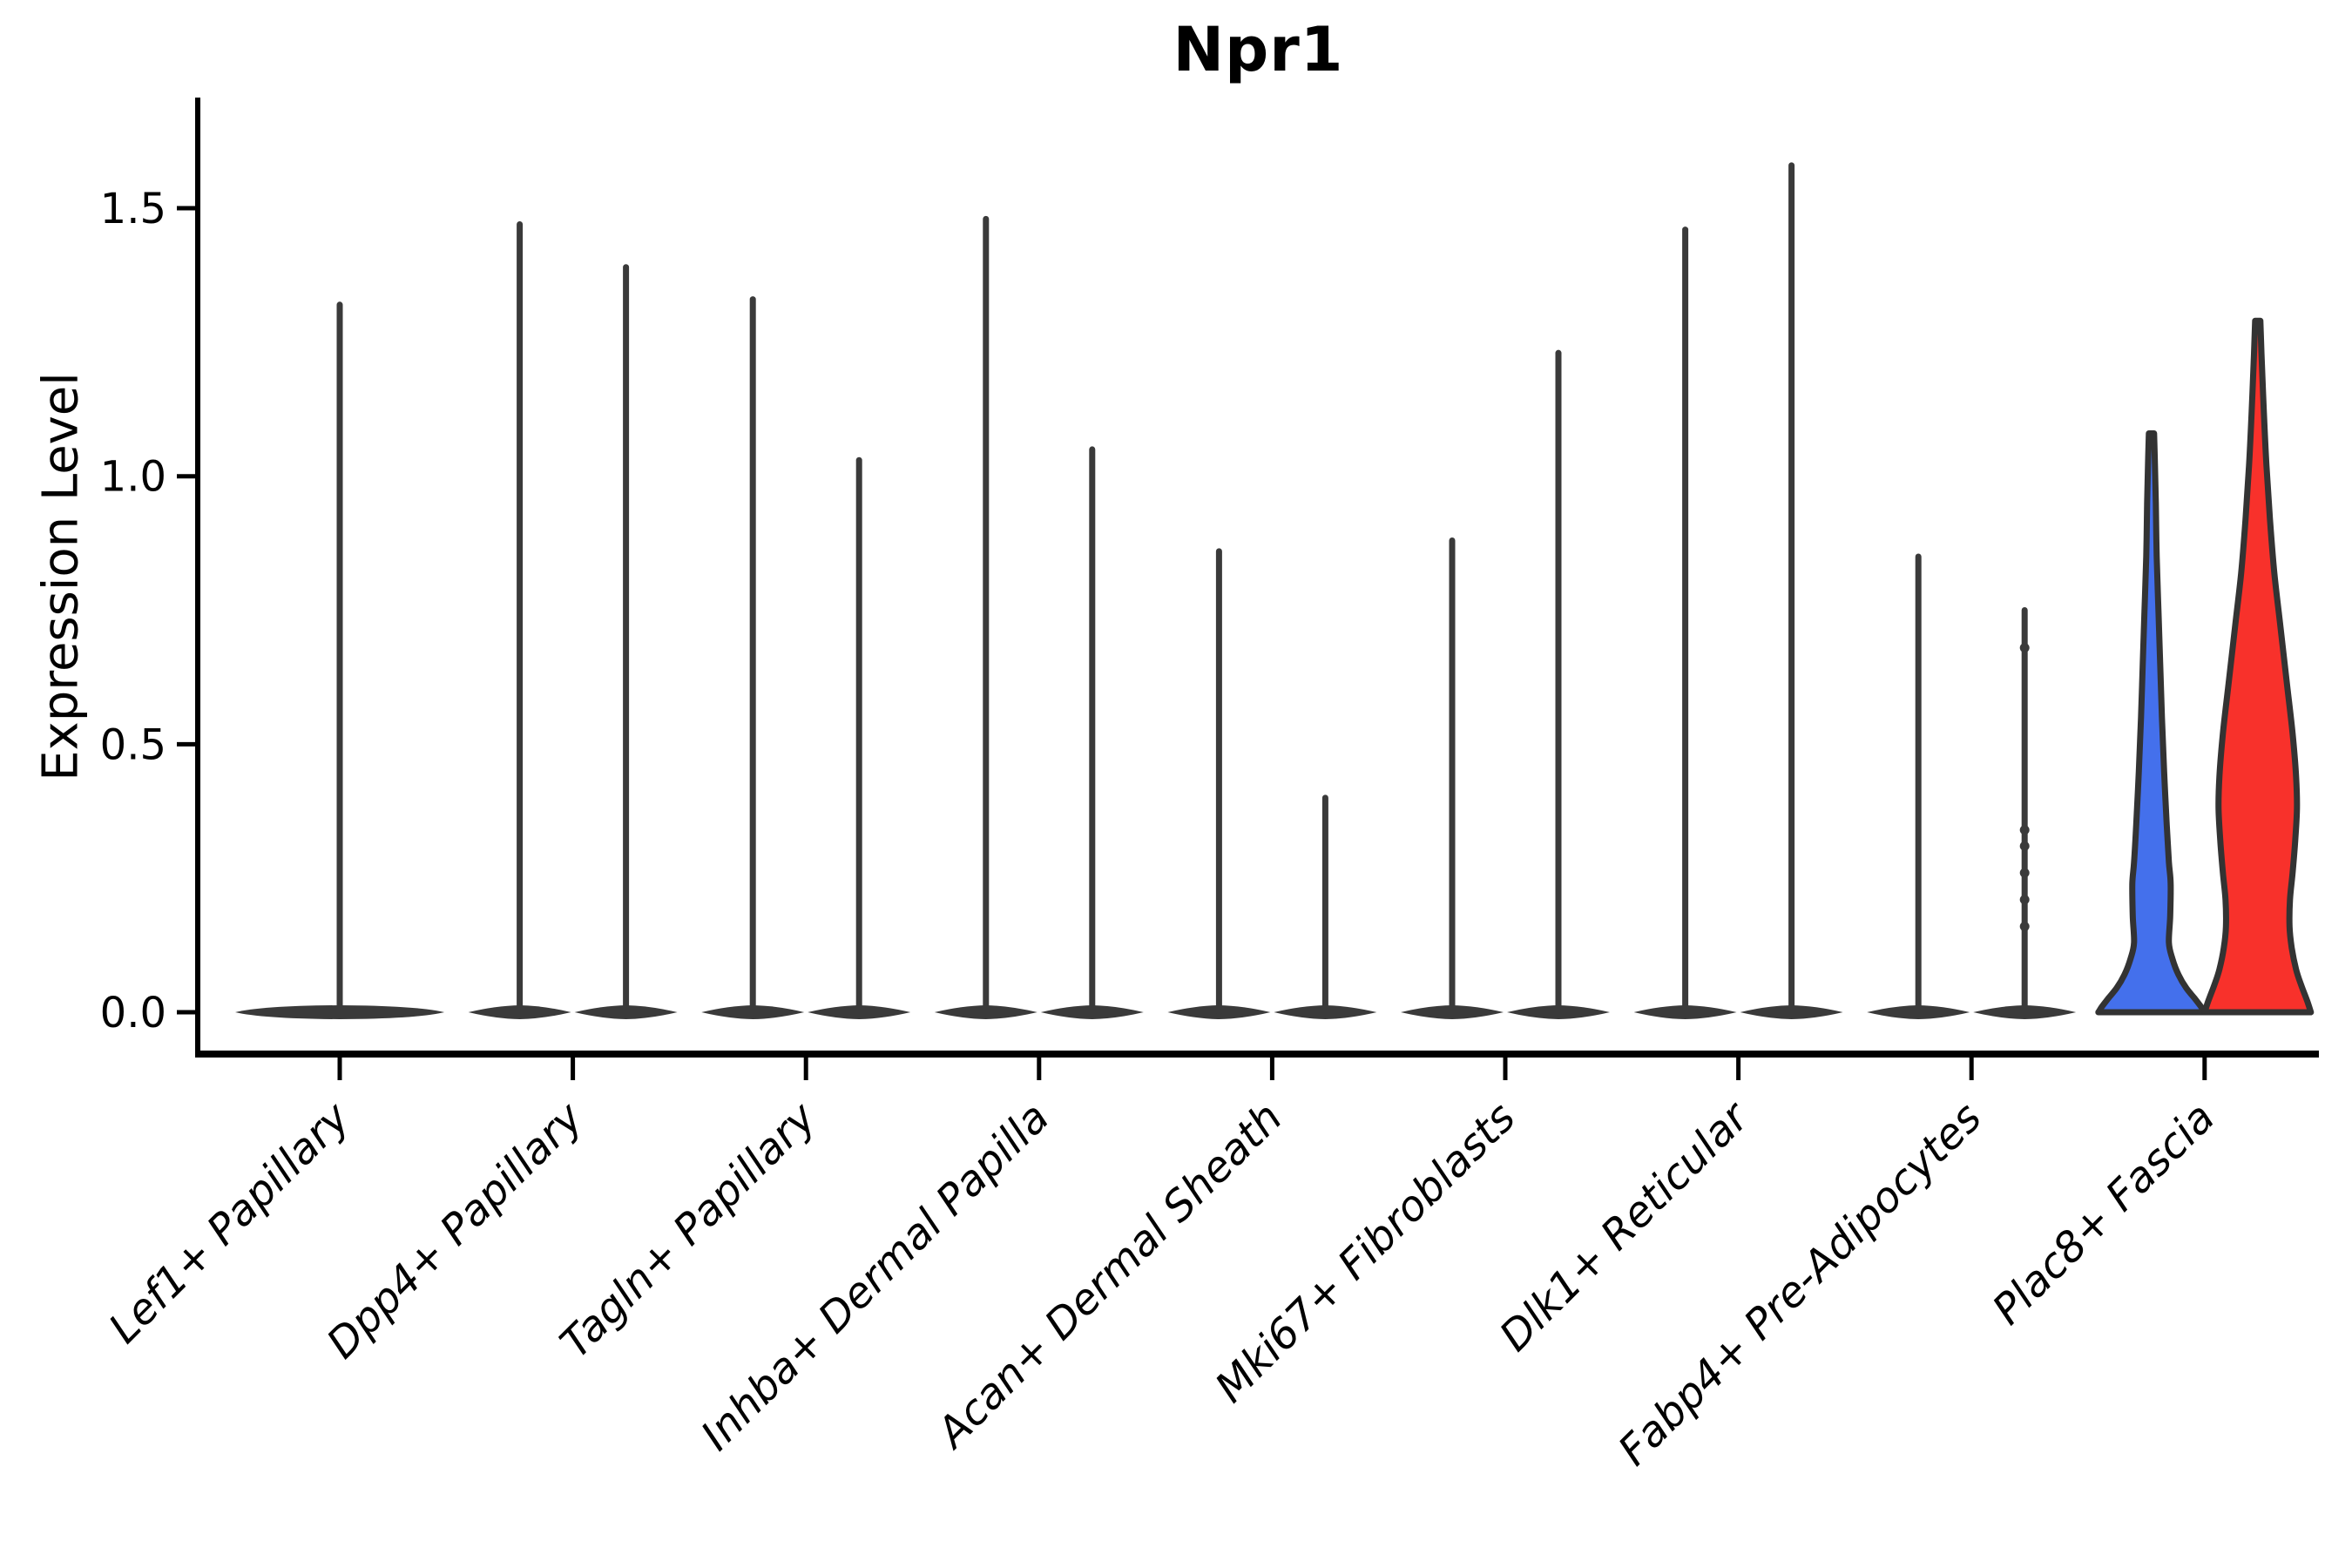  Describe the element at coordinates (133, 477) in the screenshot. I see `y-tick-label: 1.0` at that location.